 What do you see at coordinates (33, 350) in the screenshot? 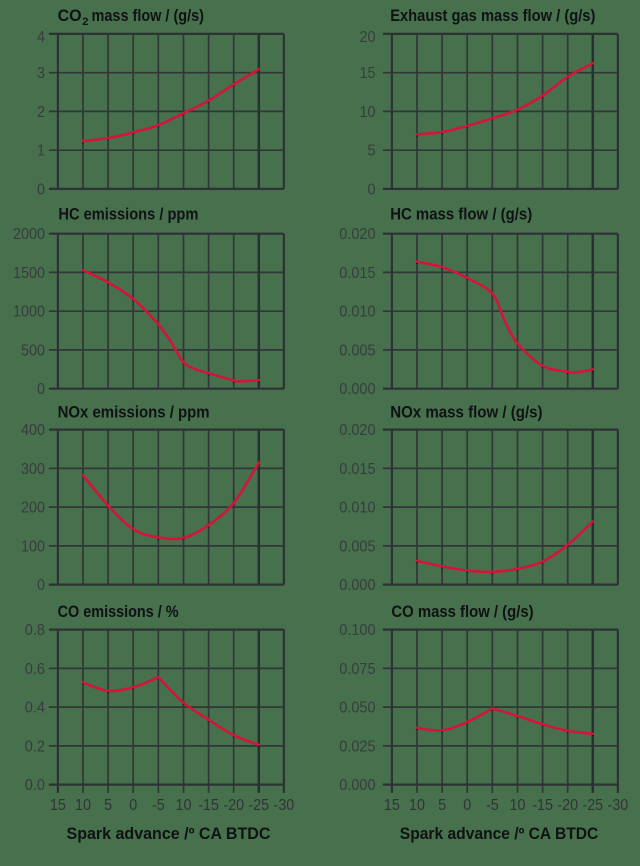
I see `svg-text: 500` at bounding box center [33, 350].